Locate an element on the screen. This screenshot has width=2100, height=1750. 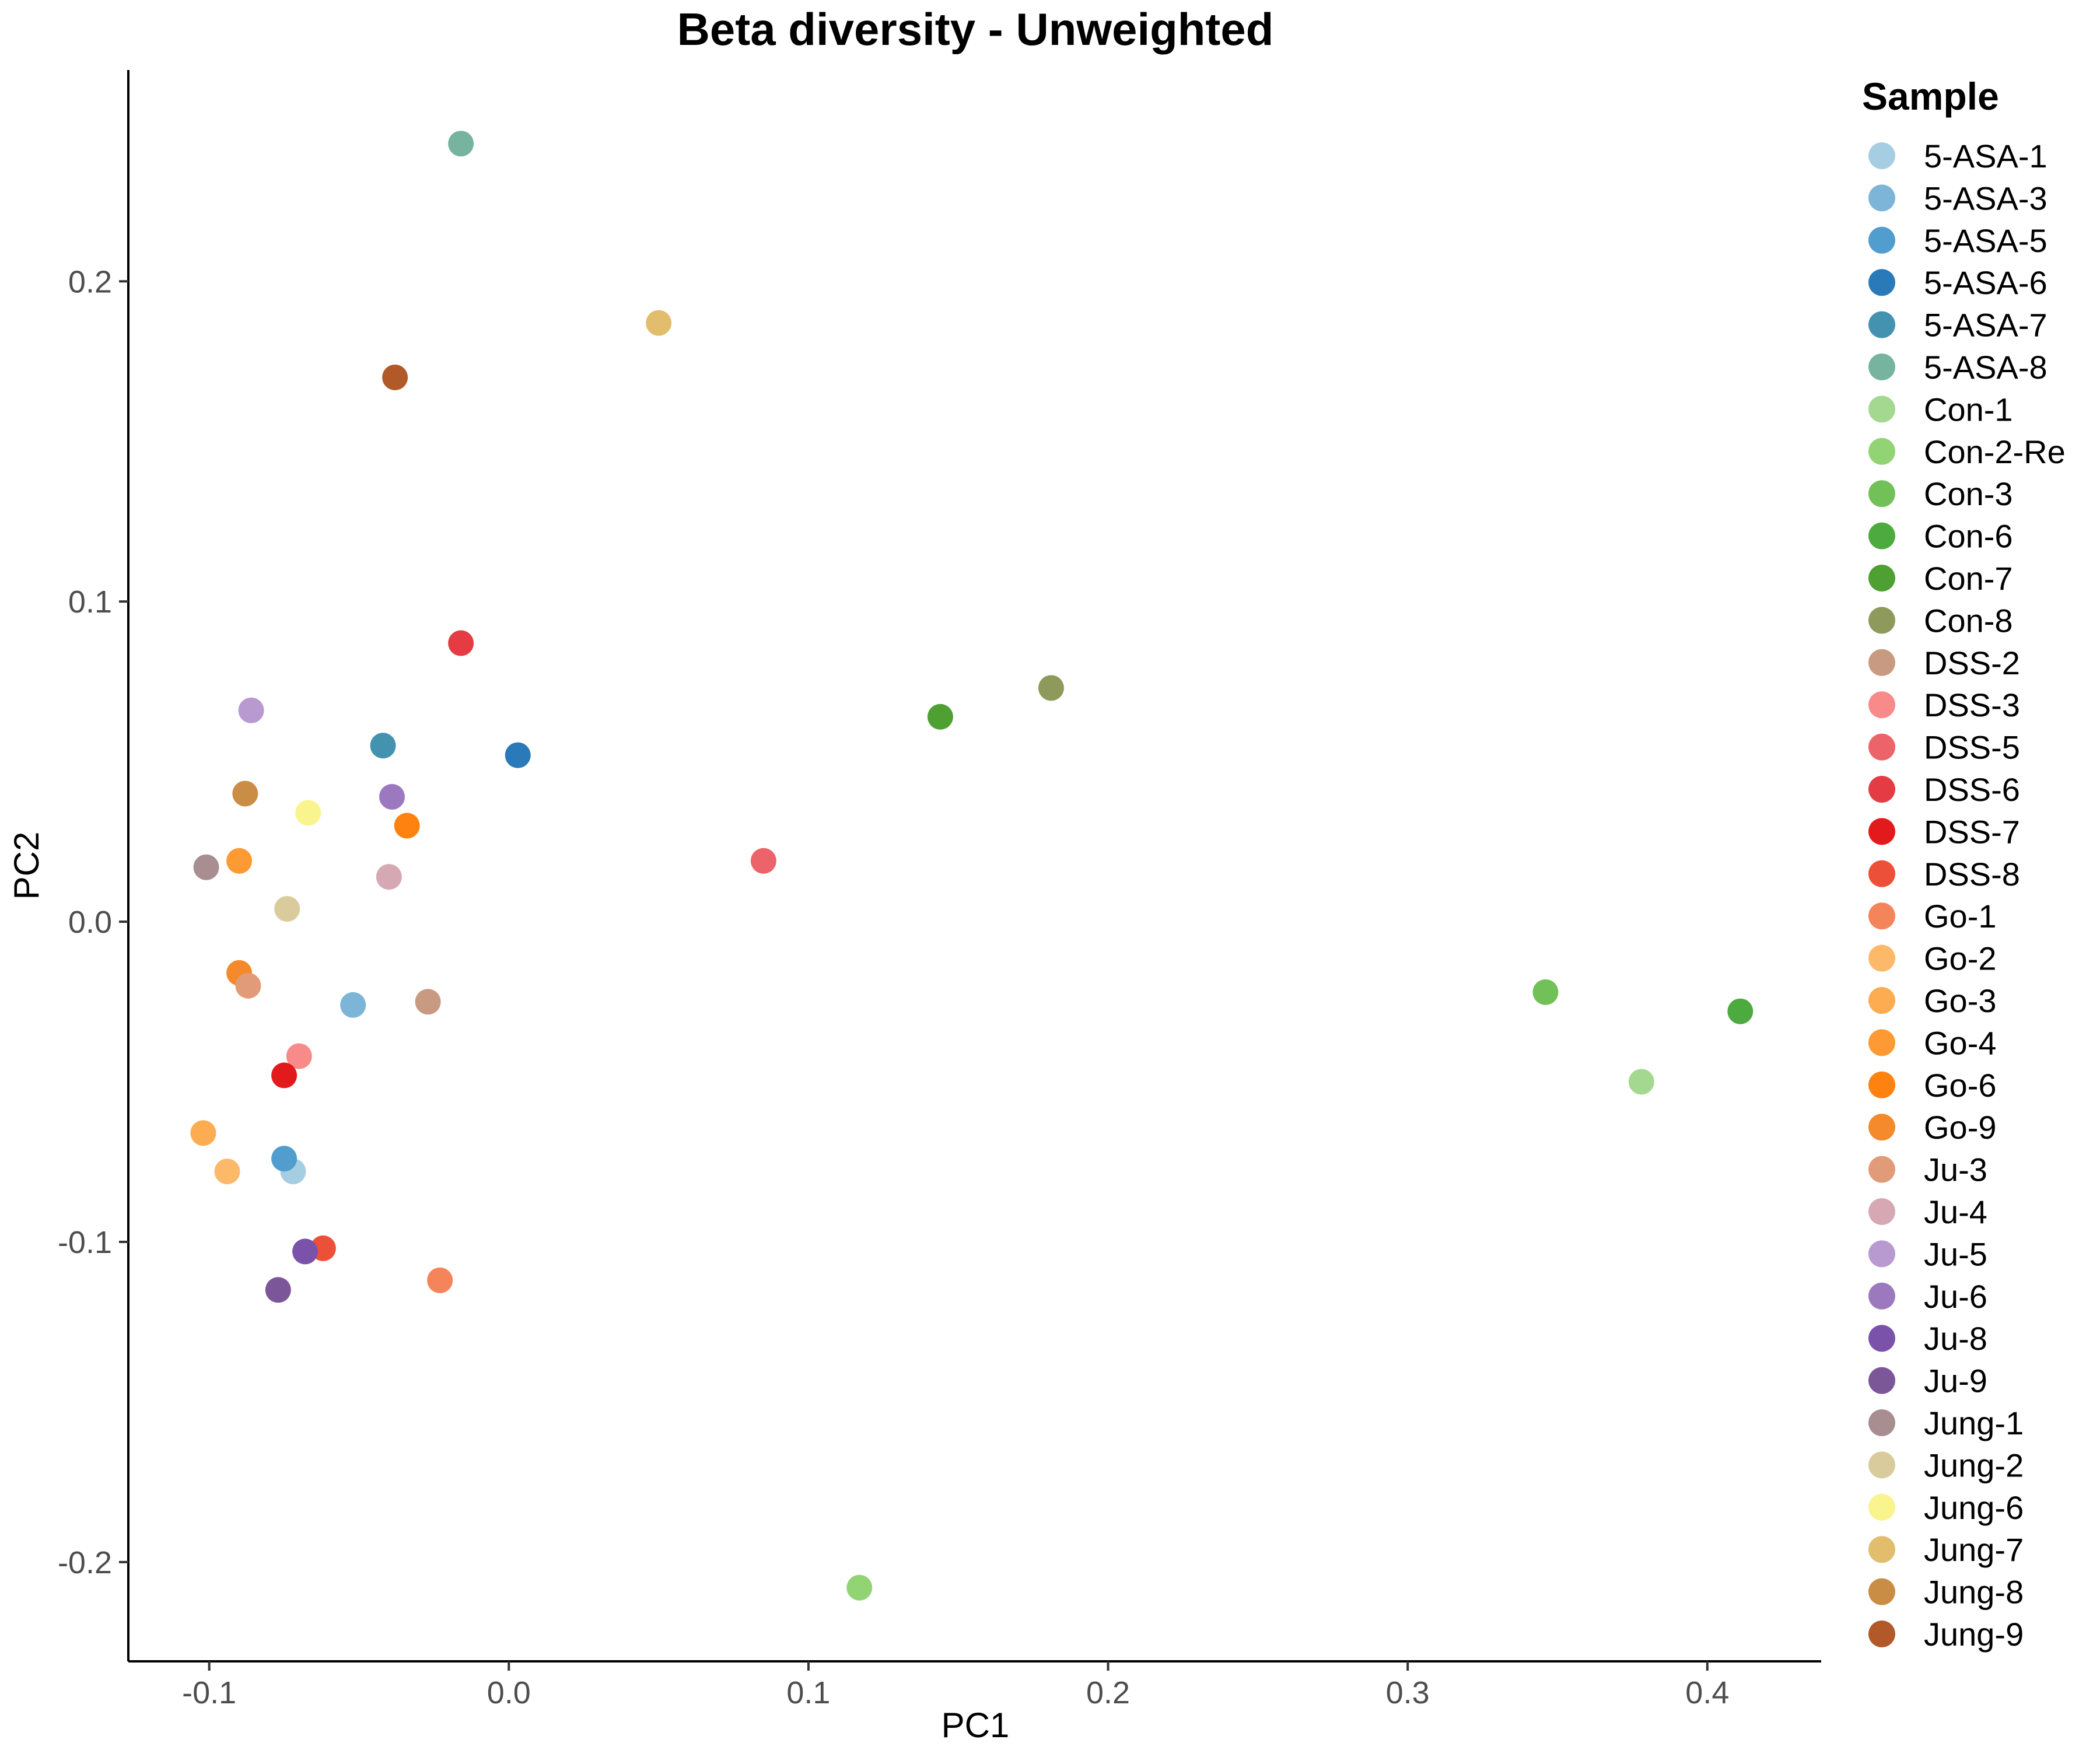
legend-label: Go-6 is located at coordinates (1960, 1085).